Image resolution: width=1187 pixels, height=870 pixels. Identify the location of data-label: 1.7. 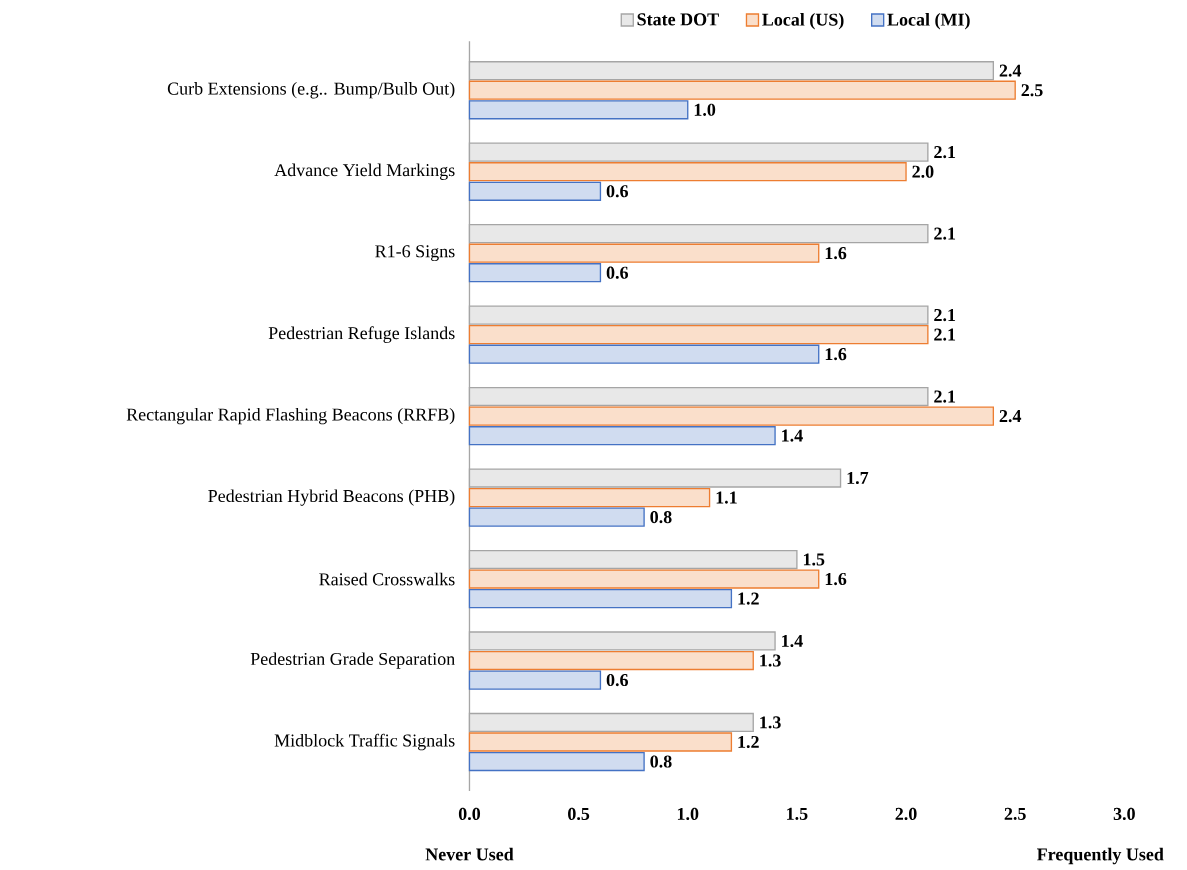
(858, 478).